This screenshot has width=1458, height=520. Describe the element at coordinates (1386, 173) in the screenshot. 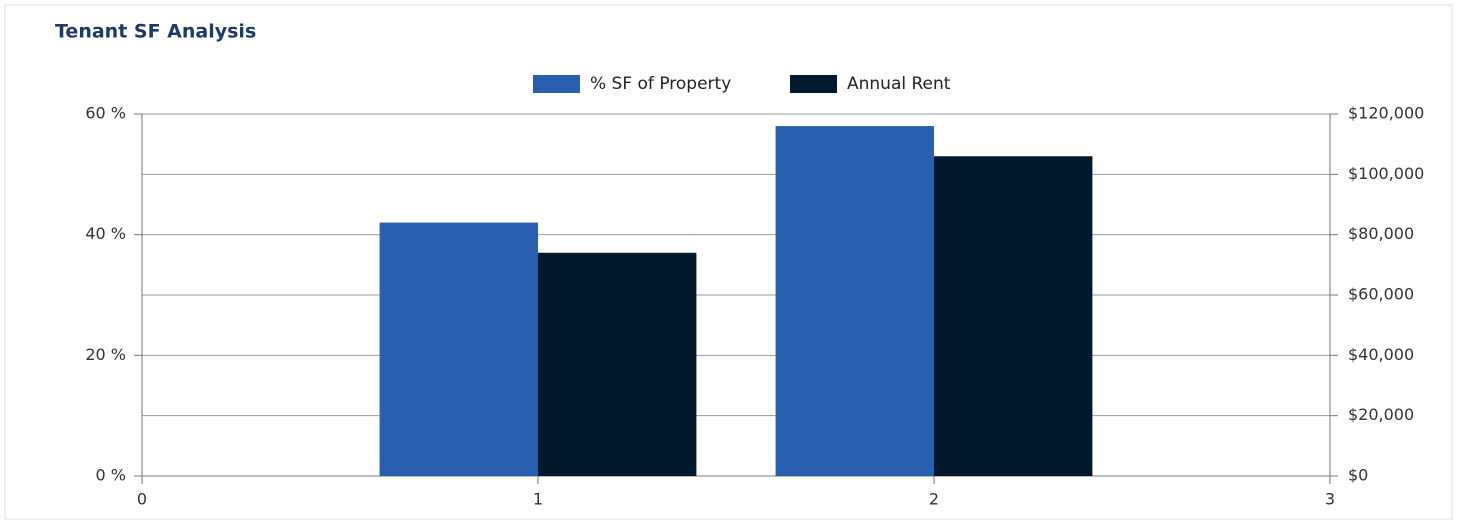

I see `y2-tick-label: $100,000` at that location.